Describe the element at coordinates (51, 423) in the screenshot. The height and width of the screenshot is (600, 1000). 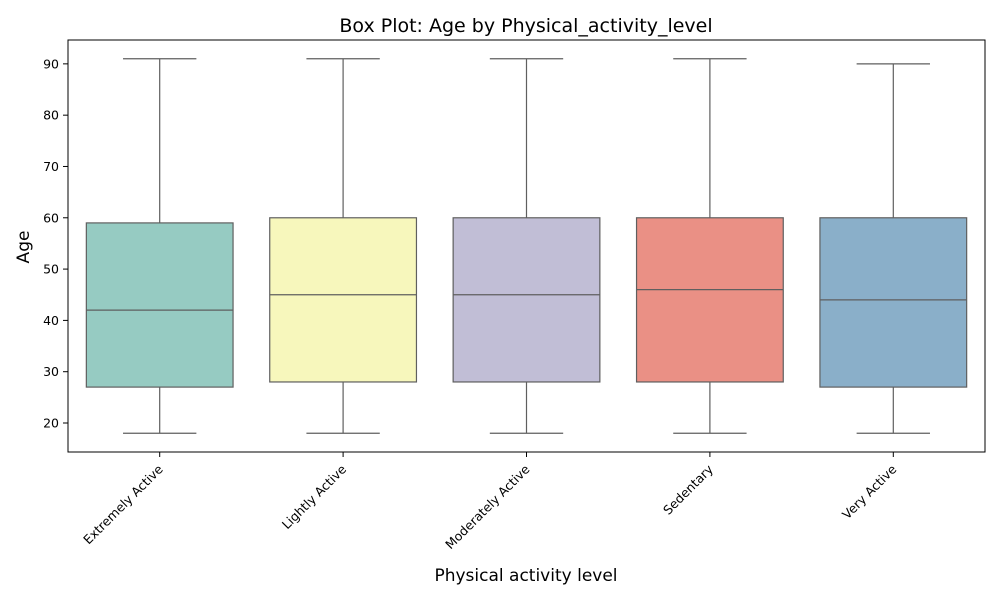
I see `y-tick-label: 20` at that location.